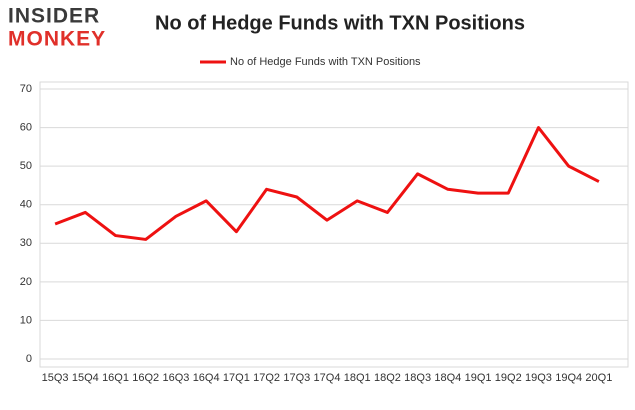 Image resolution: width=635 pixels, height=410 pixels. What do you see at coordinates (508, 378) in the screenshot?
I see `x-tick-label: 19Q2` at bounding box center [508, 378].